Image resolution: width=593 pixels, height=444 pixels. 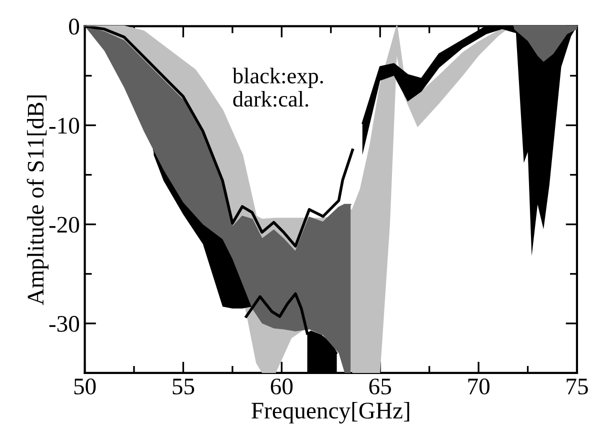 I want to click on x-axis-title: Frequency[GHz], so click(x=331, y=413).